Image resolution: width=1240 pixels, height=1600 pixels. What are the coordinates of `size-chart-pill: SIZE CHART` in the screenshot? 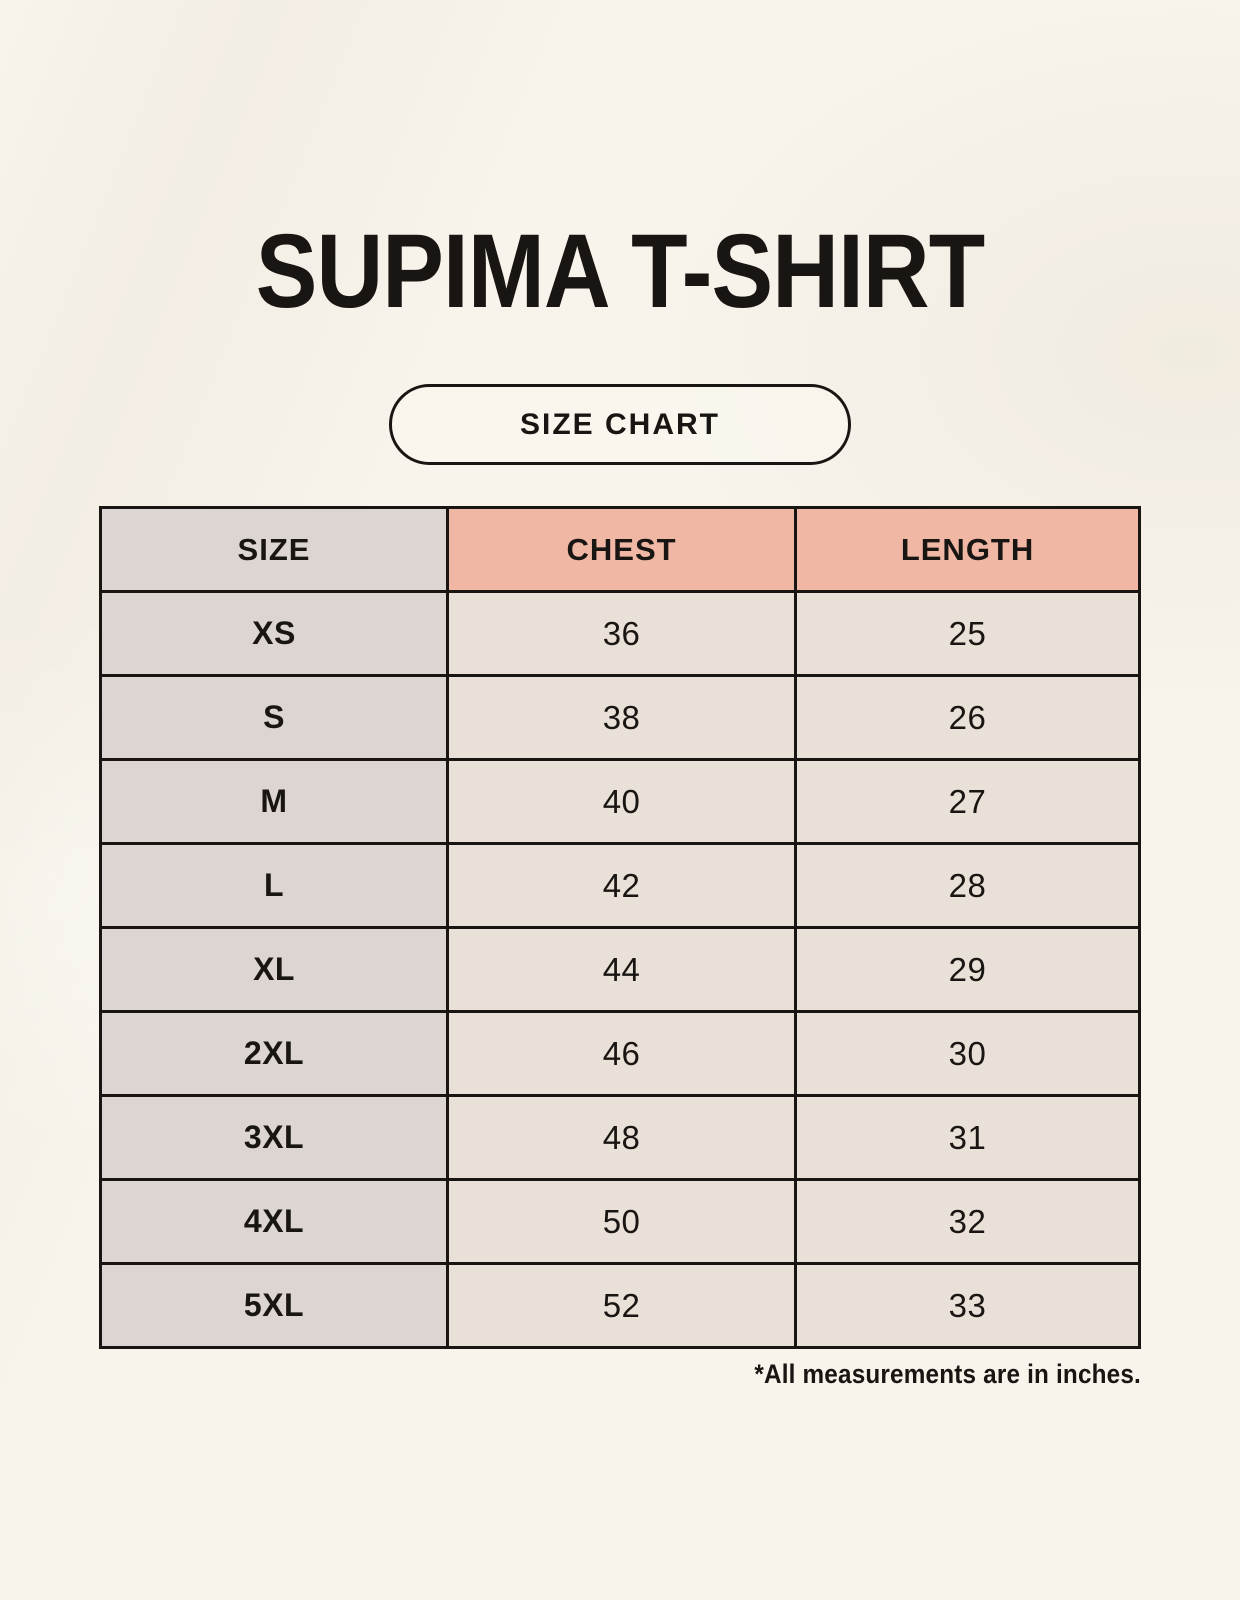 It's located at (620, 424).